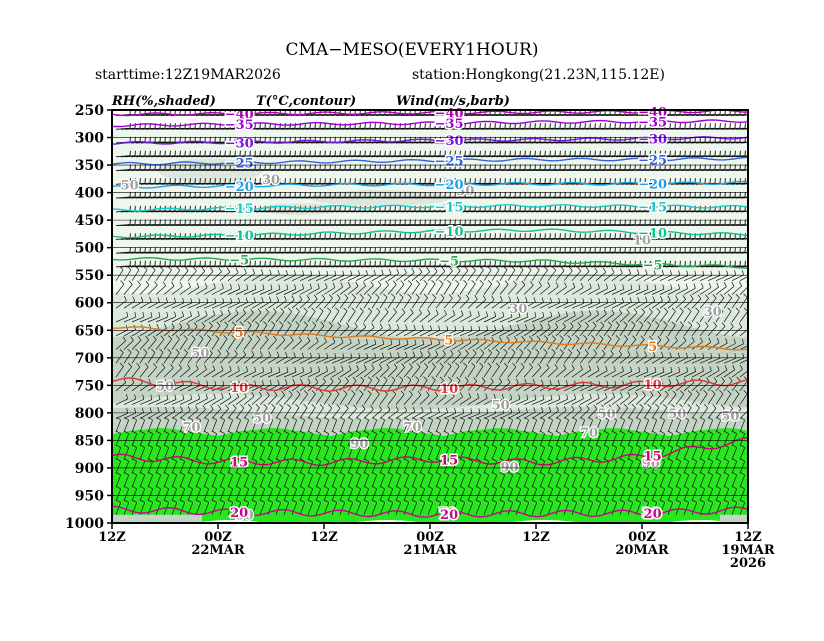 The height and width of the screenshot is (641, 824). I want to click on legend-wind: Wind(m/s,barb), so click(453, 101).